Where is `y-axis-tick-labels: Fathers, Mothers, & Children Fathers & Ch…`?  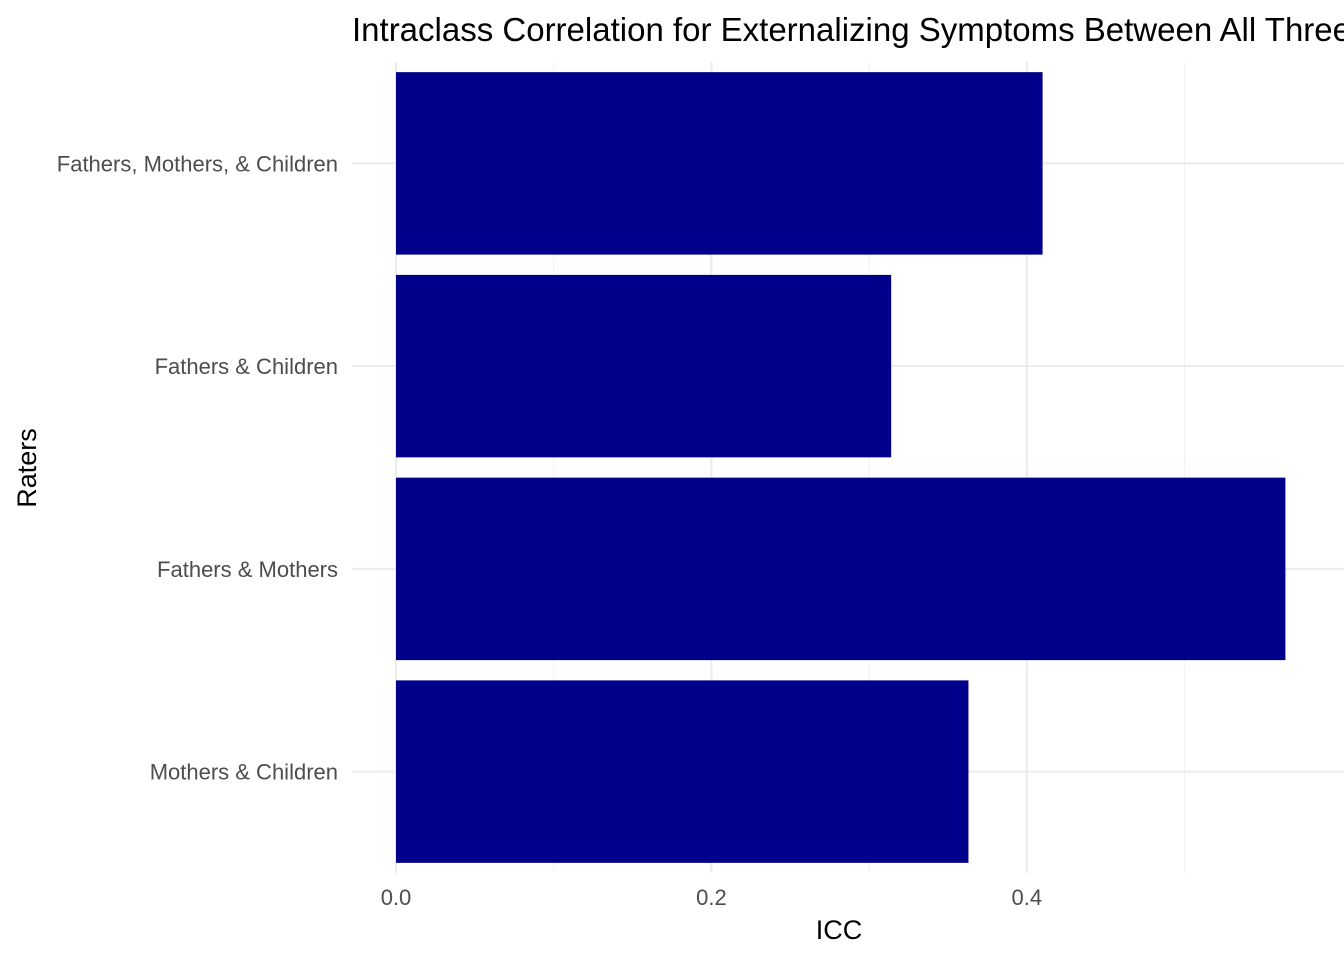
y-axis-tick-labels: Fathers, Mothers, & Children Fathers & Ch… is located at coordinates (197, 467).